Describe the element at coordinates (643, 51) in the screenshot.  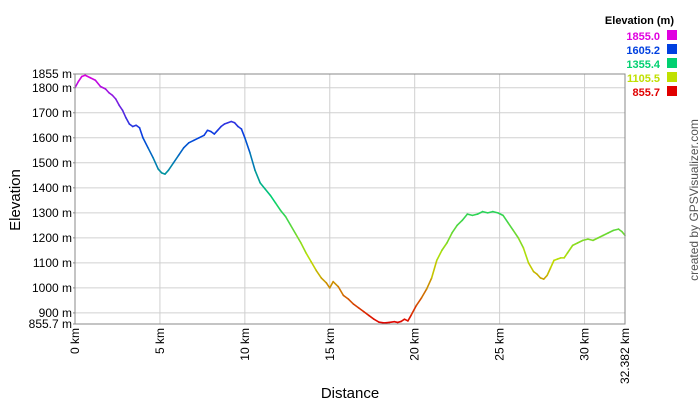
I see `legend-value-1: 1605.2` at that location.